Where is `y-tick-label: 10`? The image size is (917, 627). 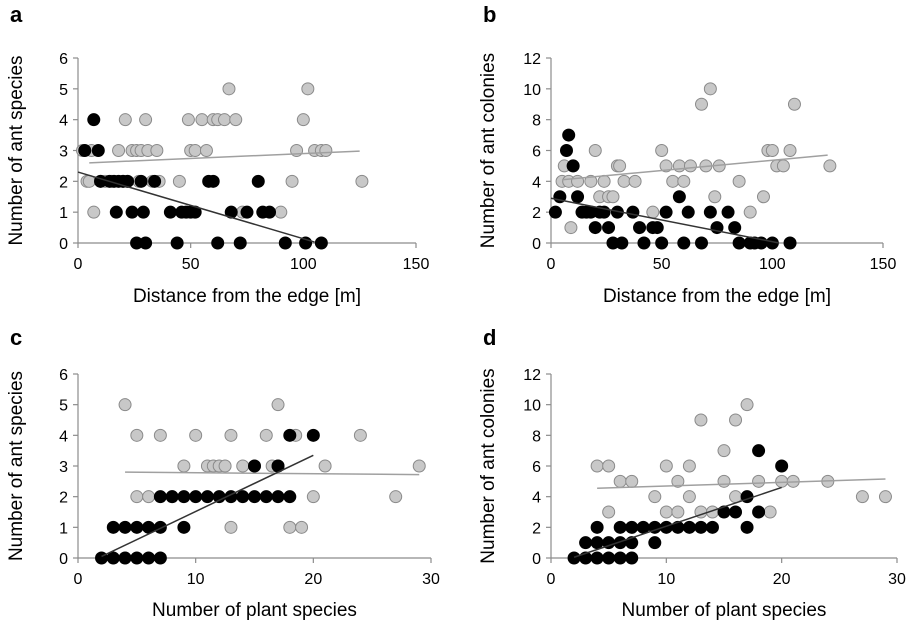 y-tick-label: 10 is located at coordinates (532, 90).